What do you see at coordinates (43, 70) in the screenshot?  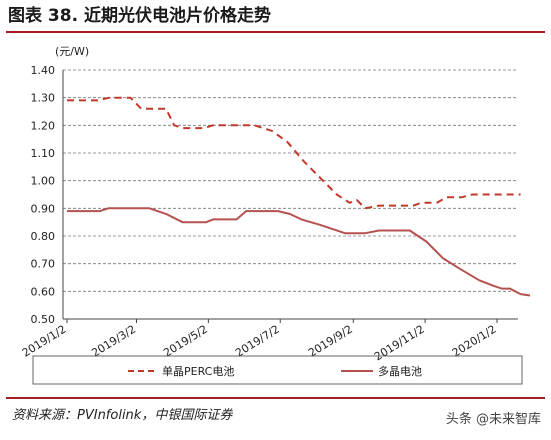 I see `y-tick-label: 1.40` at bounding box center [43, 70].